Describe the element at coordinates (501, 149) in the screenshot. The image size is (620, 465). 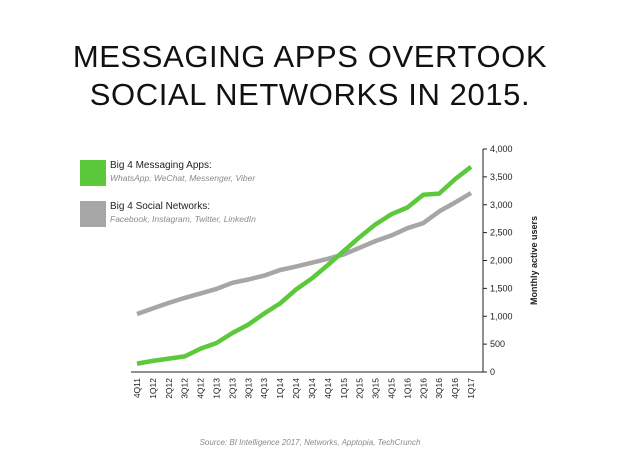
I see `y-tick-label: 4,000` at that location.